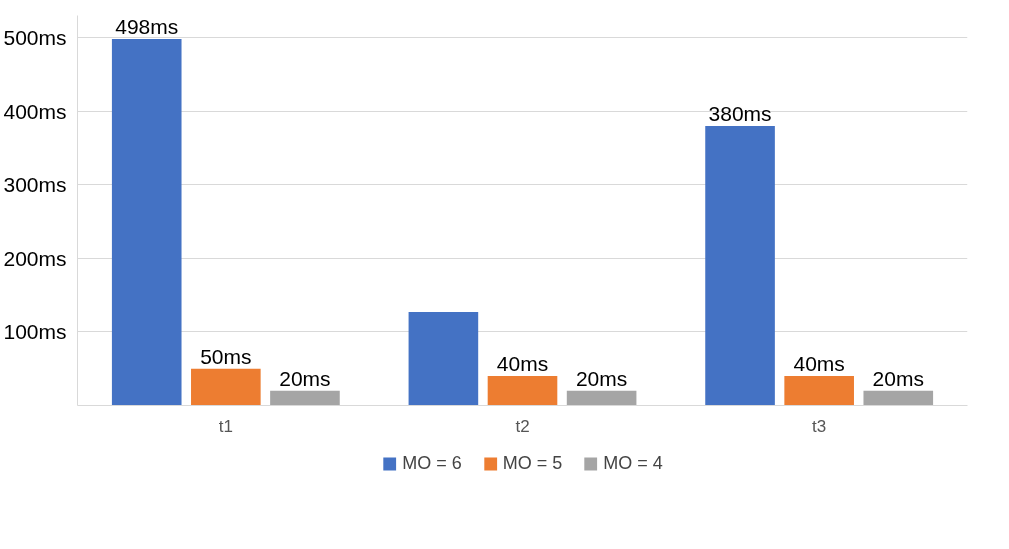  Describe the element at coordinates (225, 426) in the screenshot. I see `x-tick-label: t1` at that location.